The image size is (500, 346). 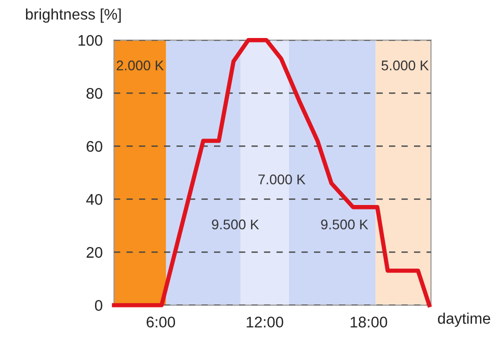 What do you see at coordinates (140, 65) in the screenshot?
I see `band-label: 2.000 K` at bounding box center [140, 65].